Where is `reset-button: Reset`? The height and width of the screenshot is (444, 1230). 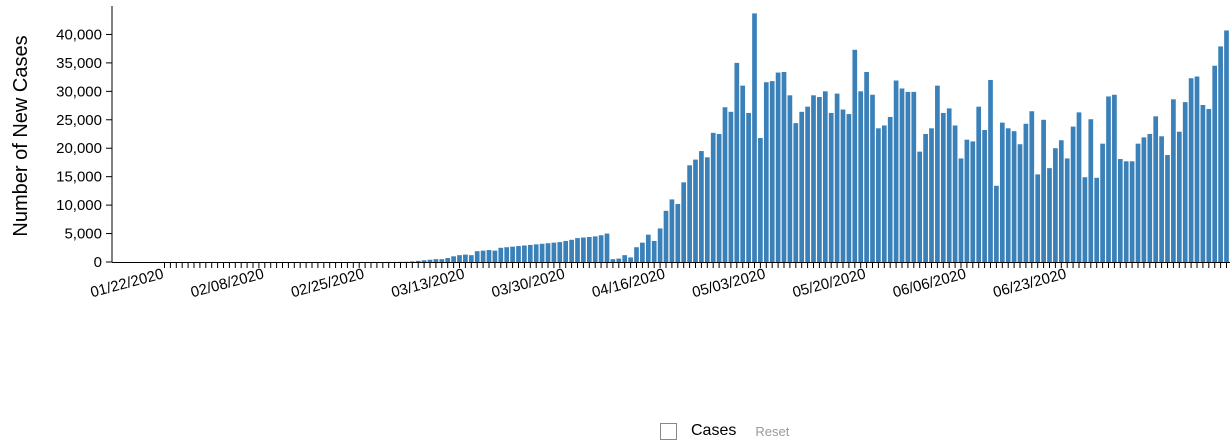 reset-button: Reset is located at coordinates (772, 431).